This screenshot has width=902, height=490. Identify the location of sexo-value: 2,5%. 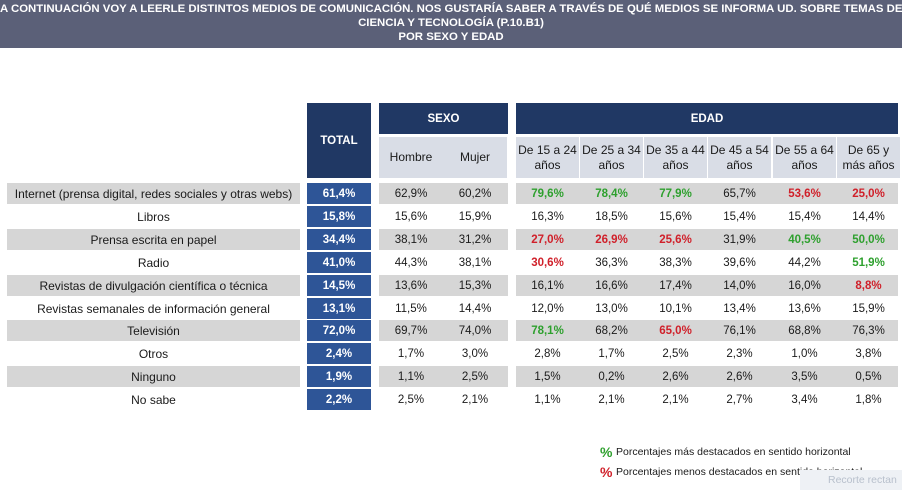
(411, 399).